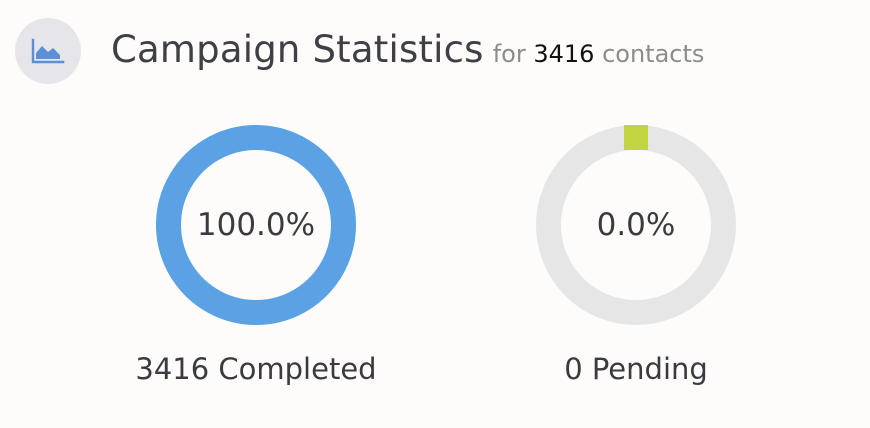  I want to click on completed-label: 3416 Completed, so click(256, 369).